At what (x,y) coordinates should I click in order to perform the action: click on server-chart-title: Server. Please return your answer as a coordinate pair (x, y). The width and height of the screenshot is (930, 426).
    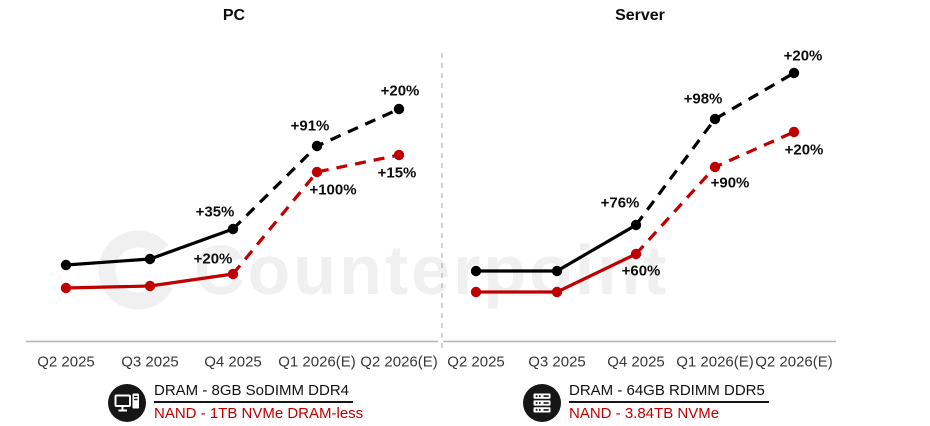
    Looking at the image, I should click on (640, 15).